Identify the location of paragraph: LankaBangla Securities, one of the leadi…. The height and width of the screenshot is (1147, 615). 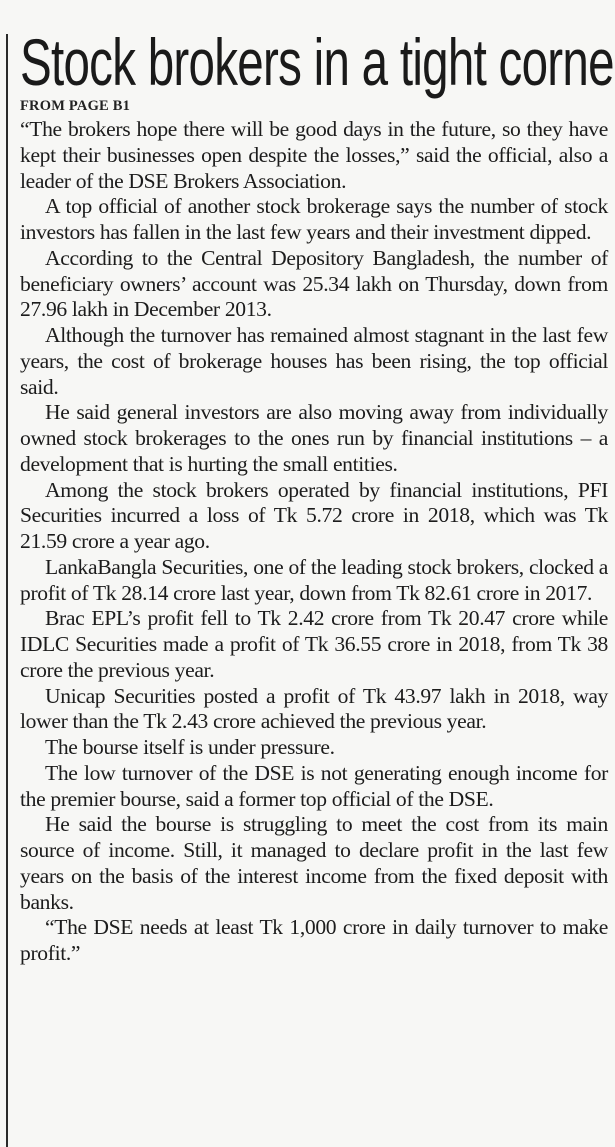
(314, 579).